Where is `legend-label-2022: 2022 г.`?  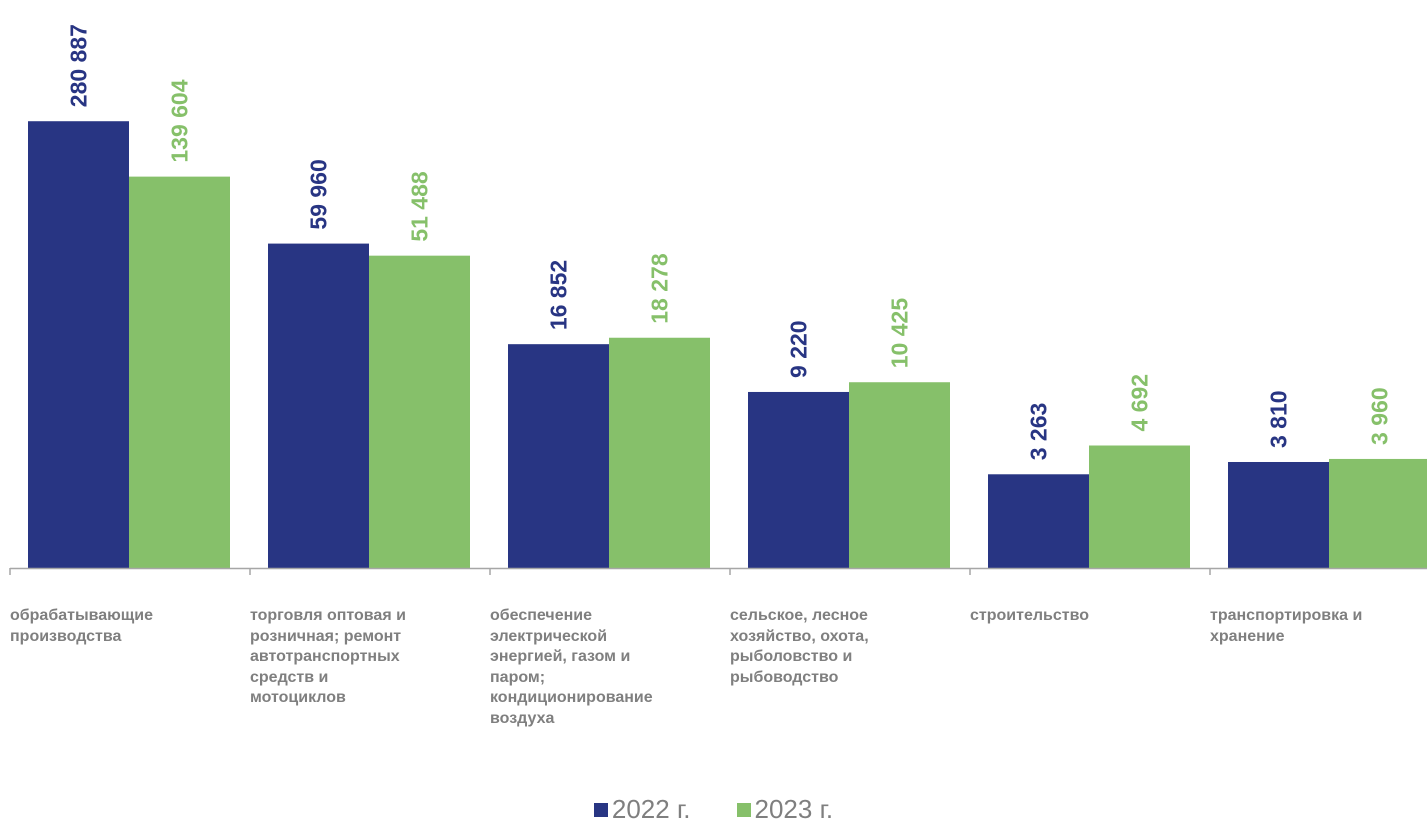 legend-label-2022: 2022 г. is located at coordinates (651, 809).